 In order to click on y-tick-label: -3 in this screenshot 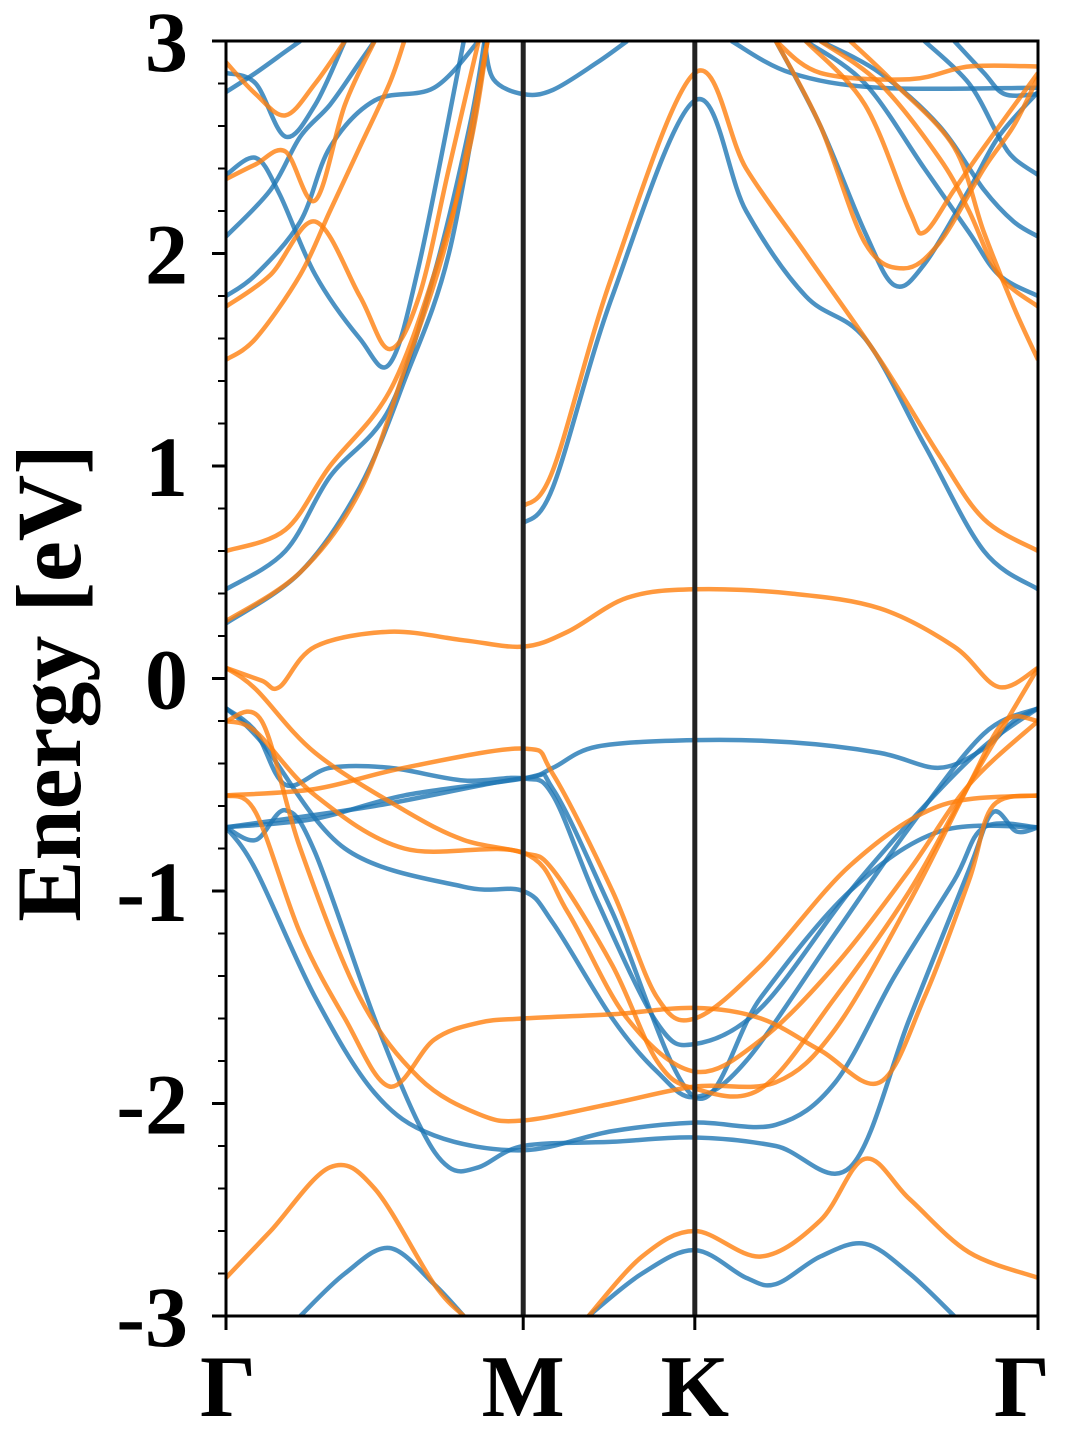, I will do `click(152, 1317)`.